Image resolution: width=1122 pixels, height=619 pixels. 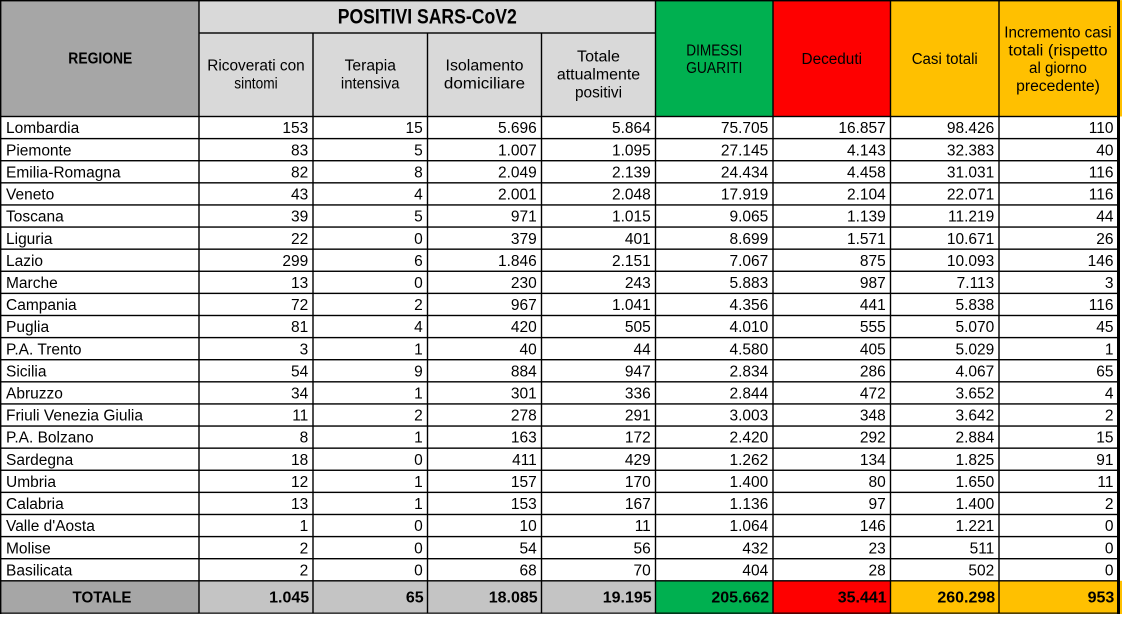 What do you see at coordinates (627, 598) in the screenshot?
I see `svg-text: 19.195` at bounding box center [627, 598].